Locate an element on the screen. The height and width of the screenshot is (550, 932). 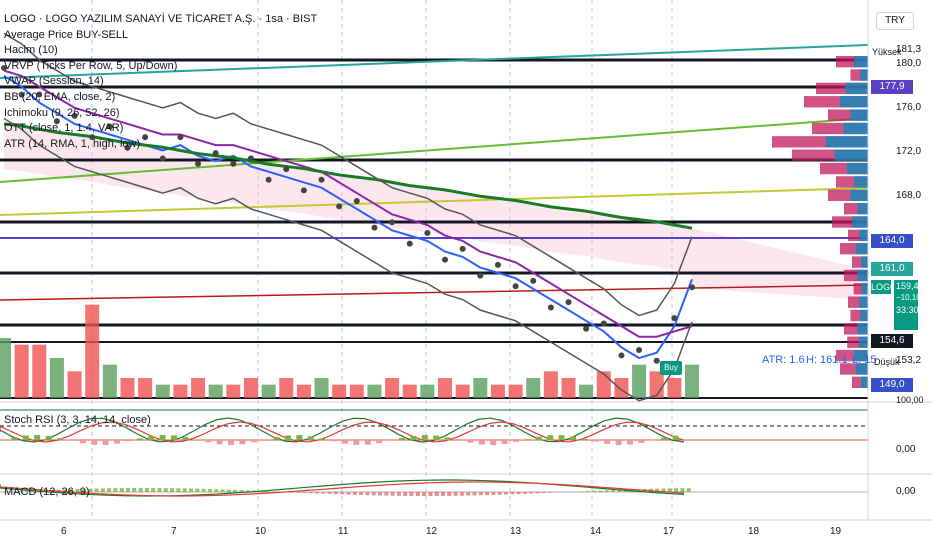
macd-label: MACD (12, 26, 9) is located at coordinates (47, 492).